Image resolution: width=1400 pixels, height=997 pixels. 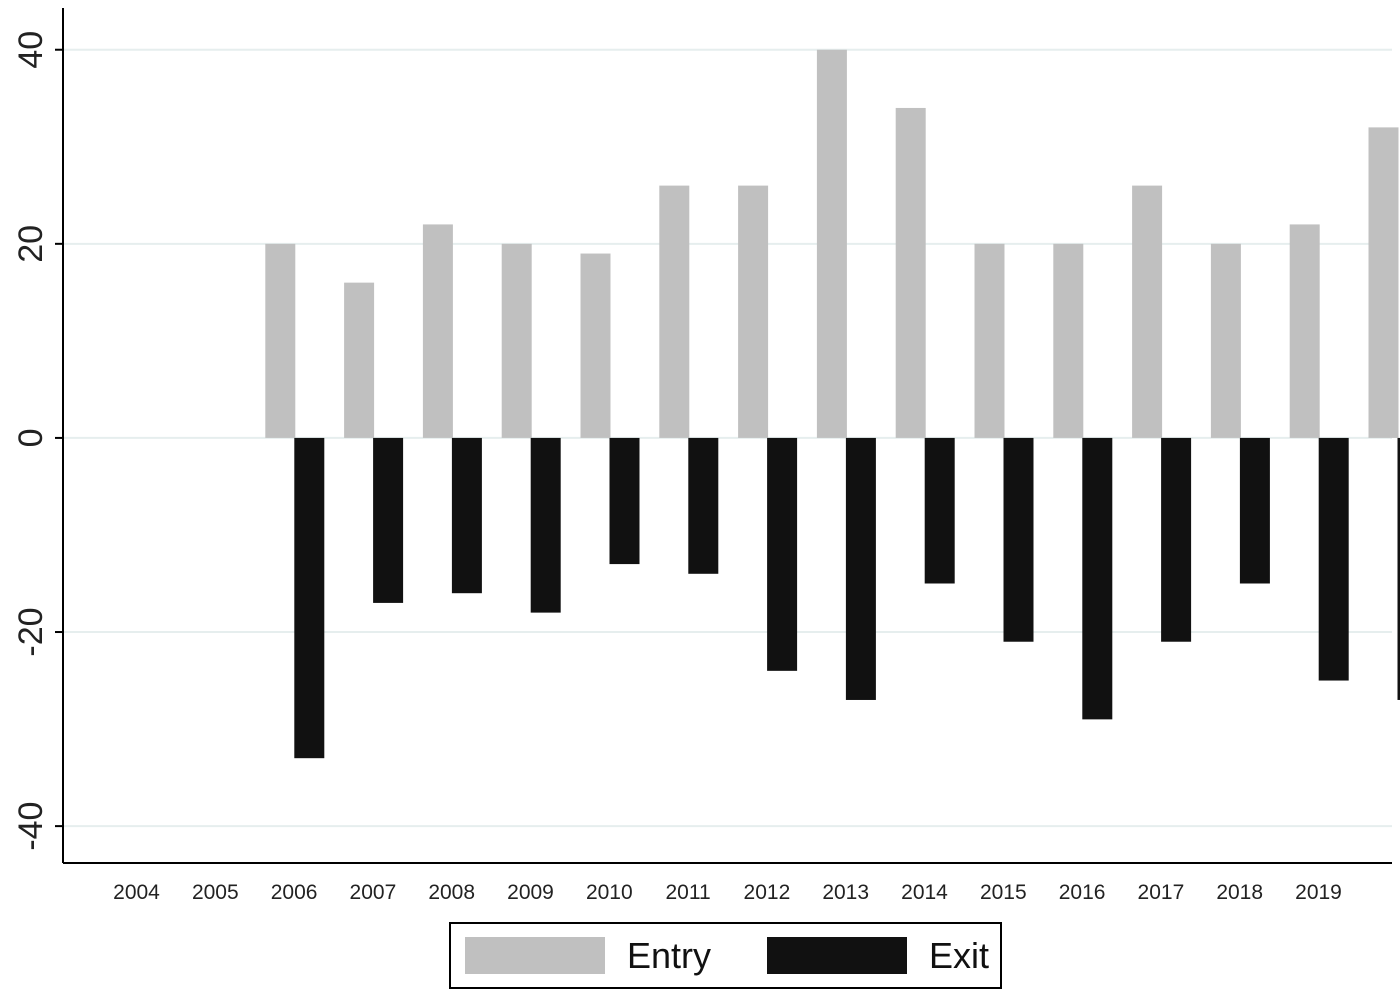 What do you see at coordinates (530, 892) in the screenshot?
I see `x-tick-label: 2009` at bounding box center [530, 892].